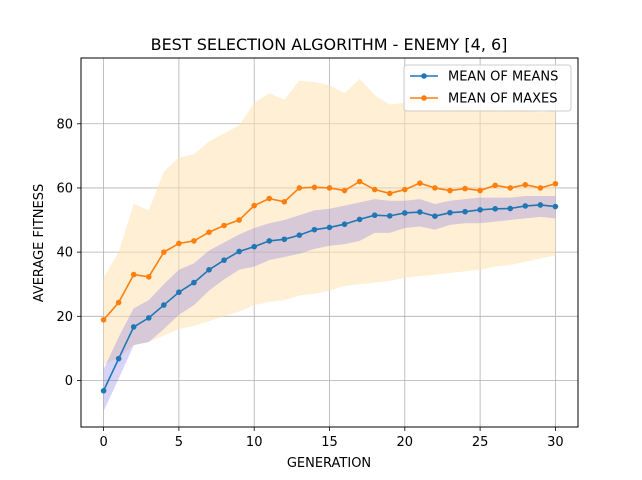 The image size is (642, 480). Describe the element at coordinates (64, 188) in the screenshot. I see `y-tick-label: 60` at that location.